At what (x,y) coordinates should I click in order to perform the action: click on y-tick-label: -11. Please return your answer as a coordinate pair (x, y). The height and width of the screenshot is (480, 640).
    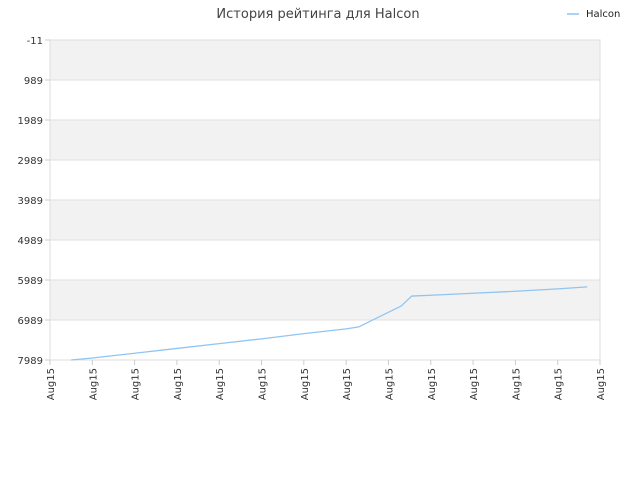
    Looking at the image, I should click on (35, 41).